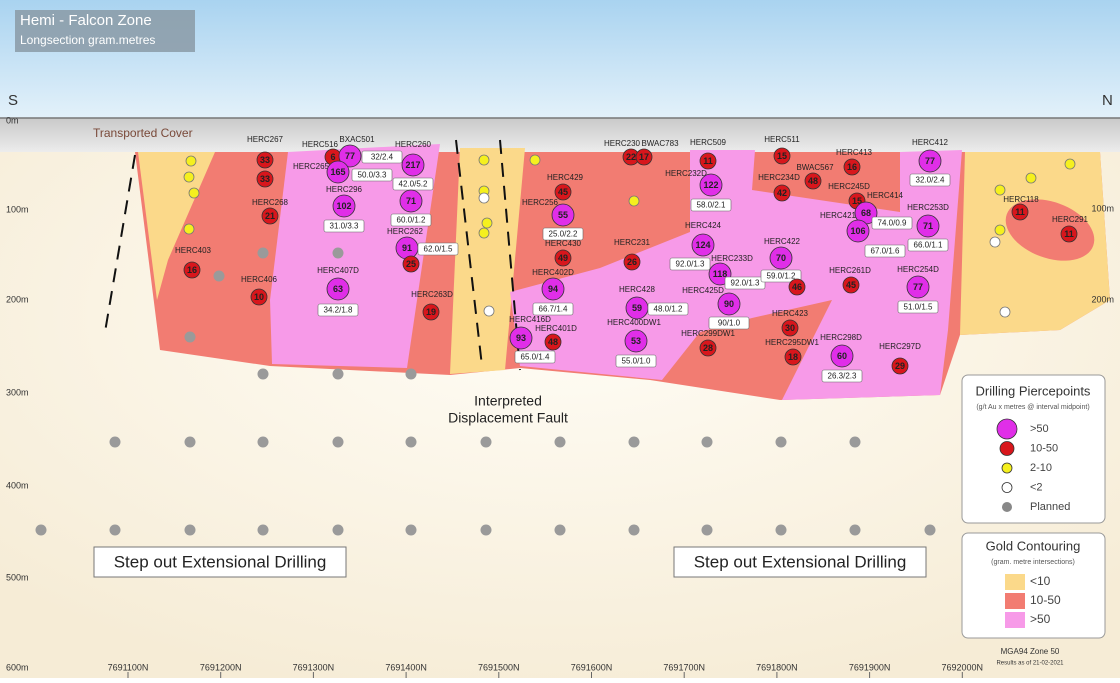  I want to click on legend-subtitle: (gram. metre intersections), so click(1033, 562).